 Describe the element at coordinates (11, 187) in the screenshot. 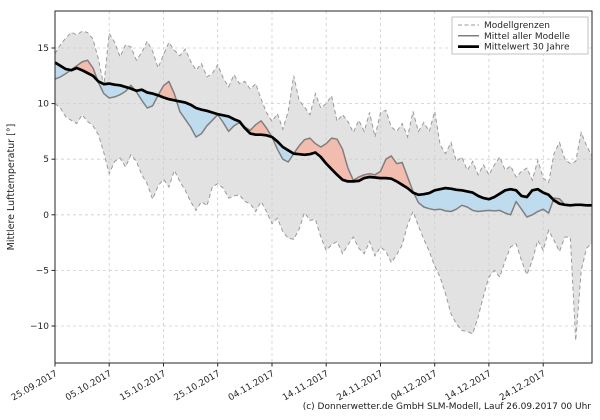

I see `y-axis-label: Mittlere Lufttemperatur [°]` at that location.